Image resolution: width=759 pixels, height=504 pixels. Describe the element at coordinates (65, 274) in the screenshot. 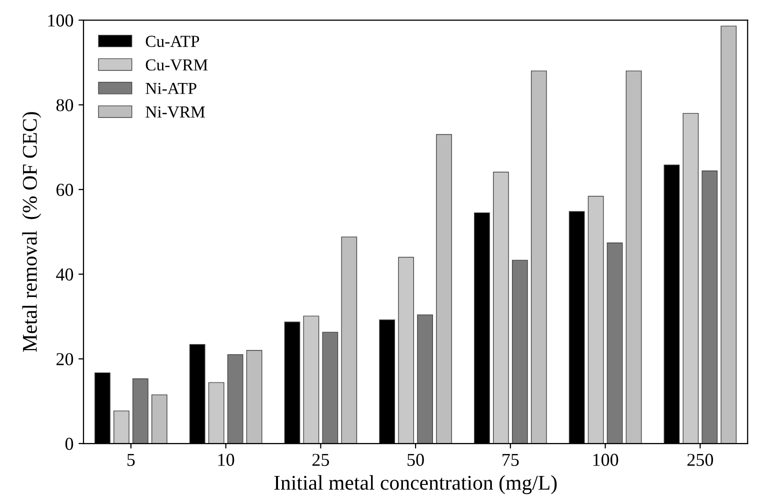

I see `y-tick-label: 40` at that location.